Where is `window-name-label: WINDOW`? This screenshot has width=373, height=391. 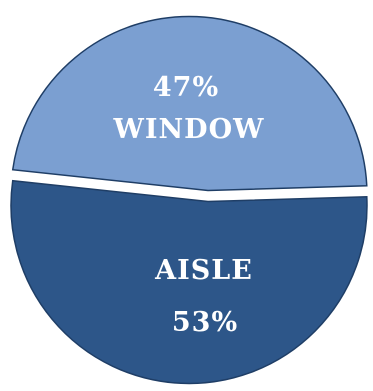 window-name-label: WINDOW is located at coordinates (189, 129).